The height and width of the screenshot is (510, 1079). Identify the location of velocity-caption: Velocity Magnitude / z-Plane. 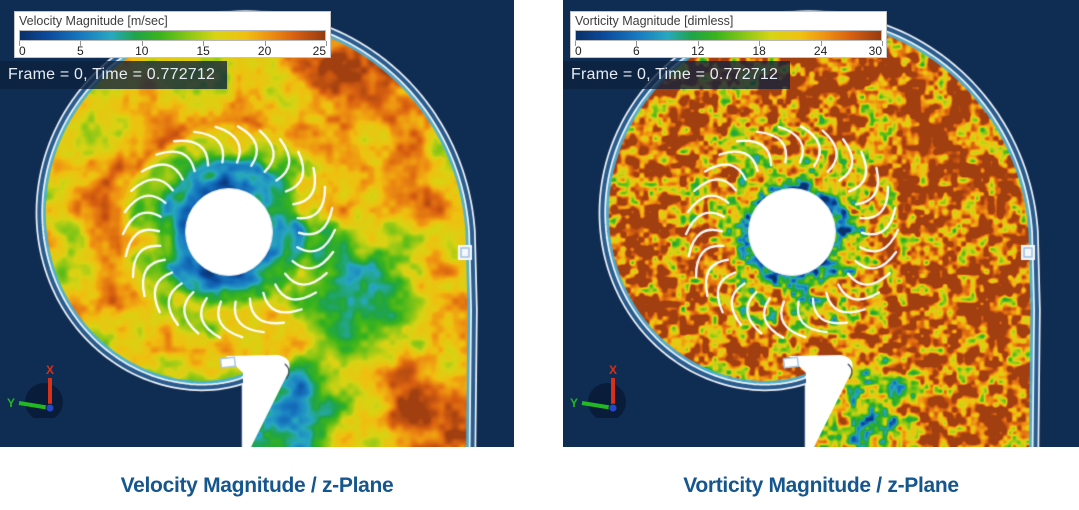
(257, 485).